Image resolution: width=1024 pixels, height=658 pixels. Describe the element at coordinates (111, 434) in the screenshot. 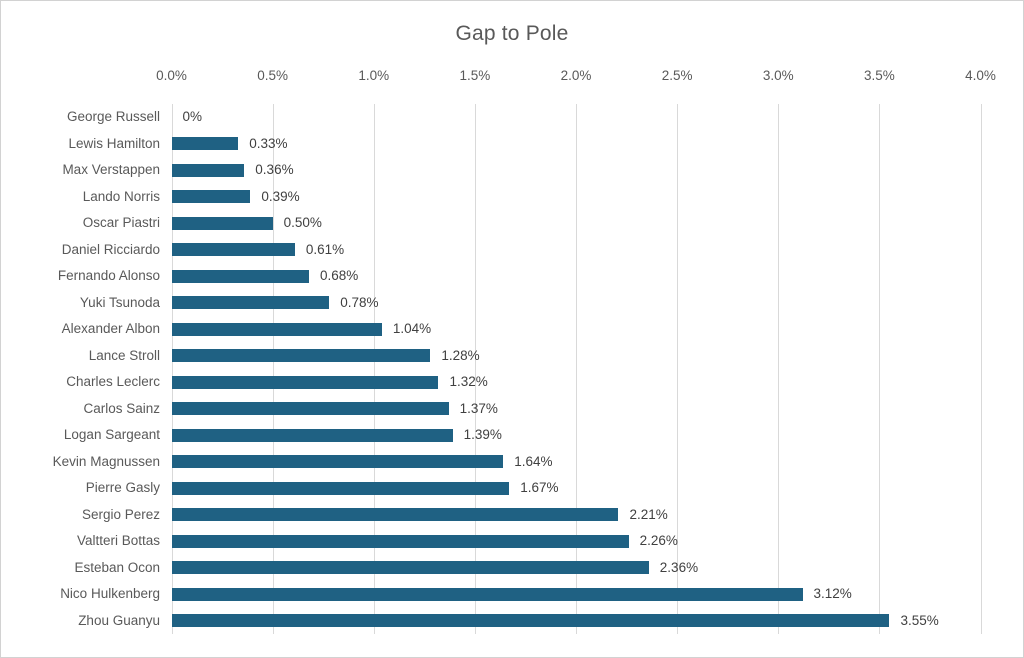

I see `category-label: Logan Sargeant` at that location.